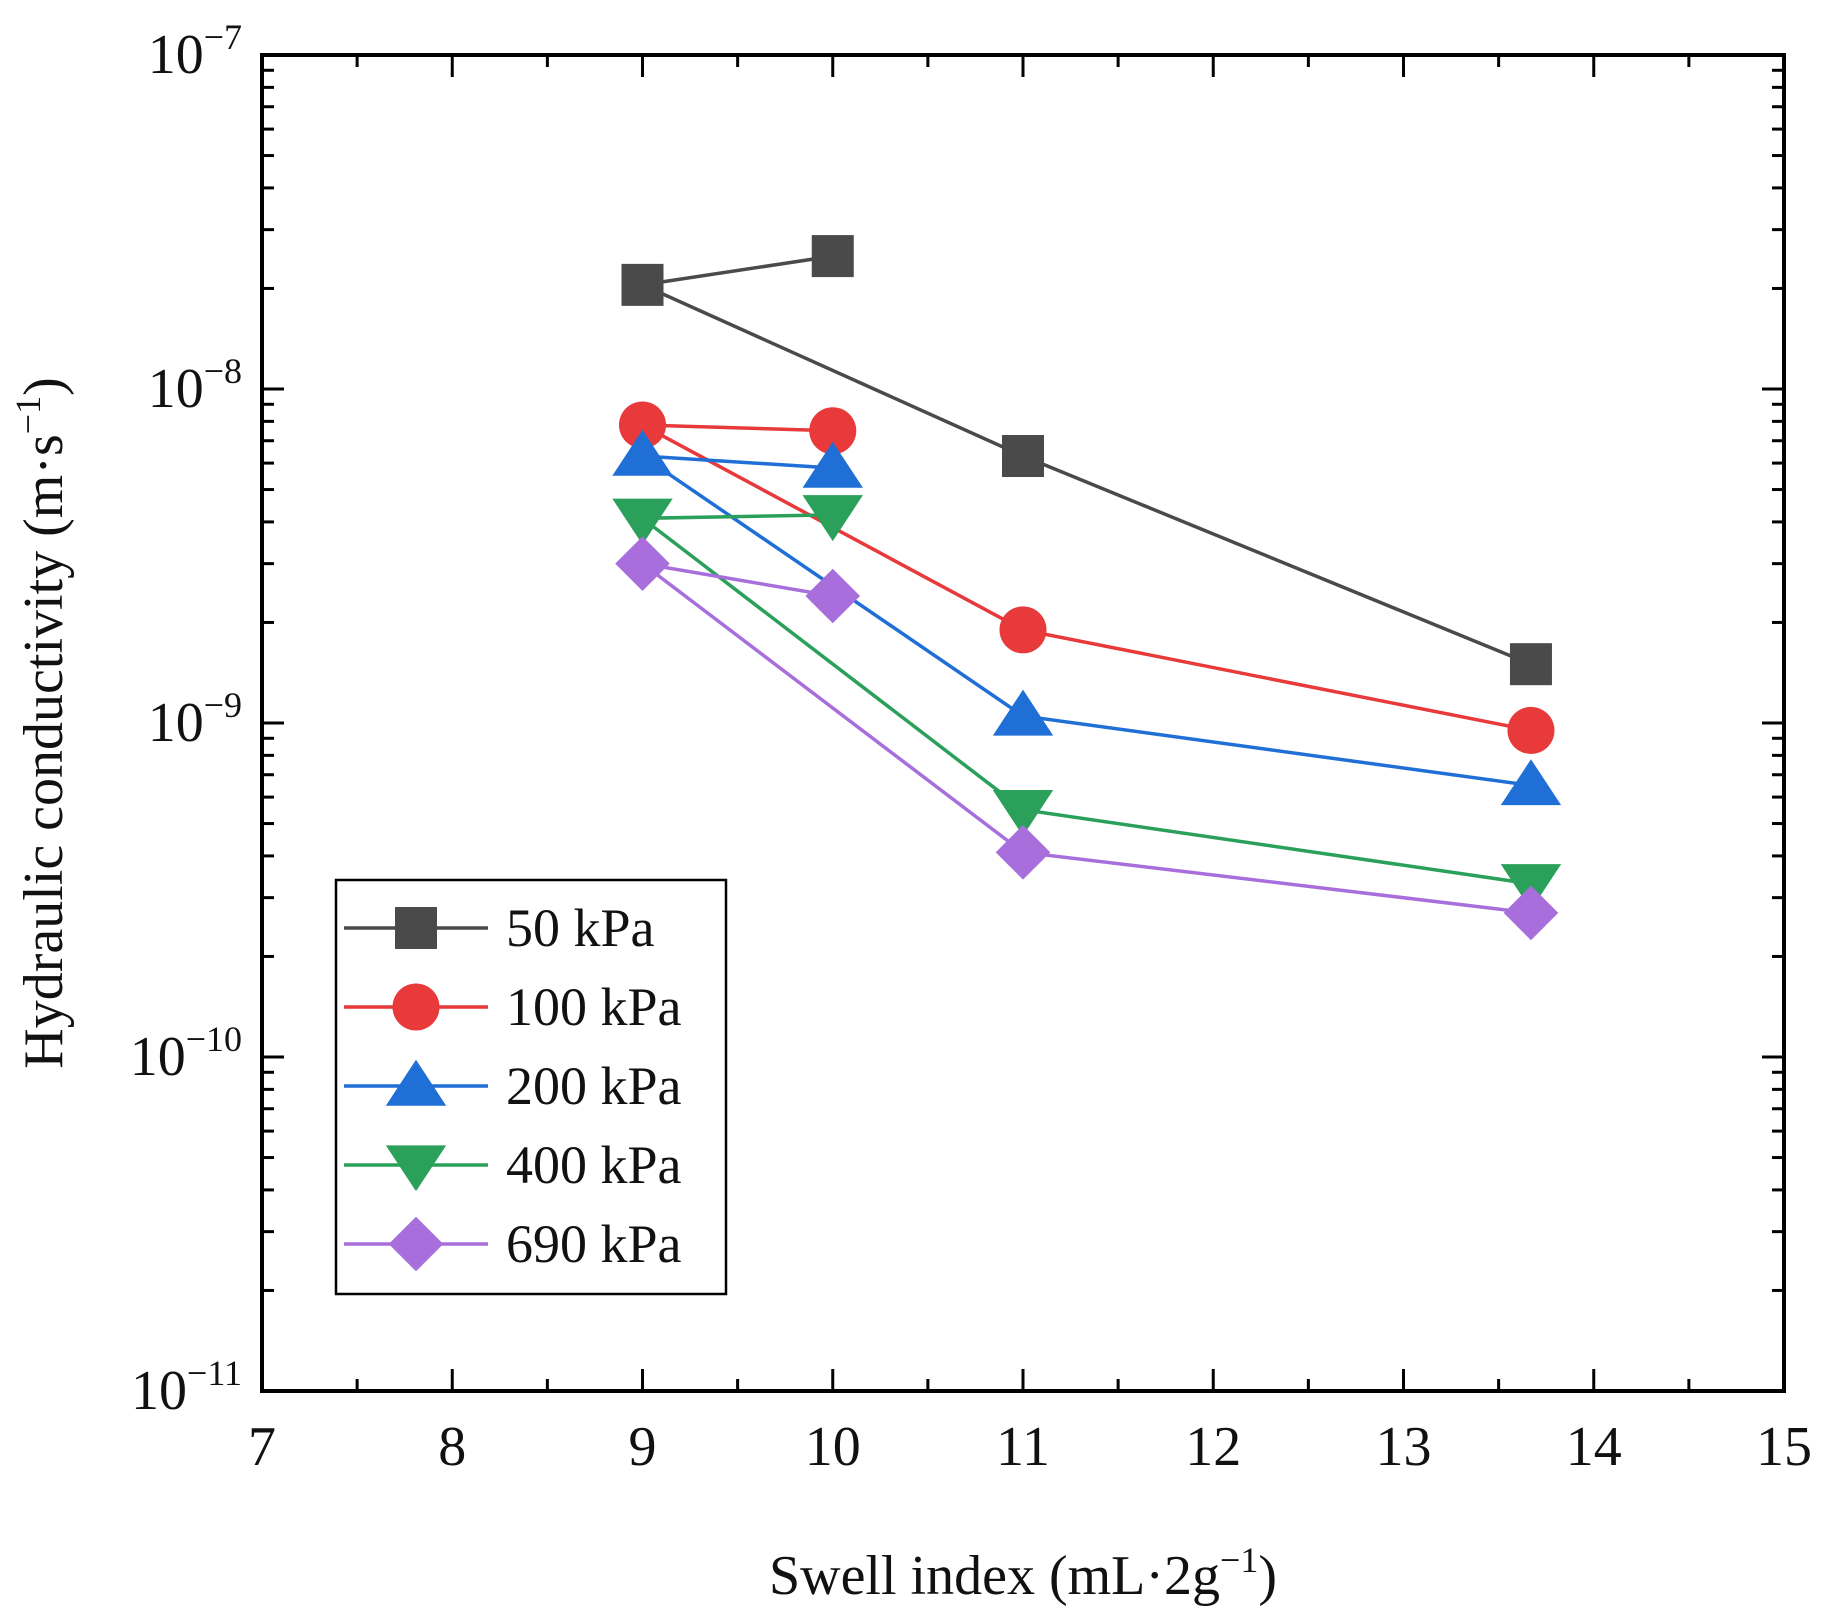  What do you see at coordinates (1213, 1447) in the screenshot?
I see `x-tick-label: 12` at bounding box center [1213, 1447].